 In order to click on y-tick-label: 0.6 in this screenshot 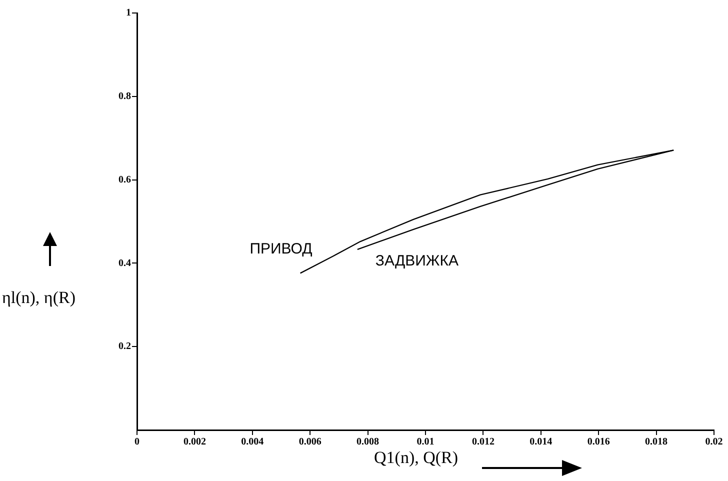, I will do `click(124, 180)`.